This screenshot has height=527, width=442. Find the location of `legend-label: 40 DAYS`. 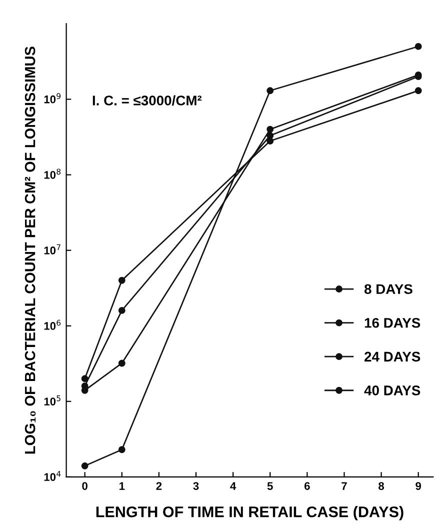

legend-label: 40 DAYS is located at coordinates (392, 391).